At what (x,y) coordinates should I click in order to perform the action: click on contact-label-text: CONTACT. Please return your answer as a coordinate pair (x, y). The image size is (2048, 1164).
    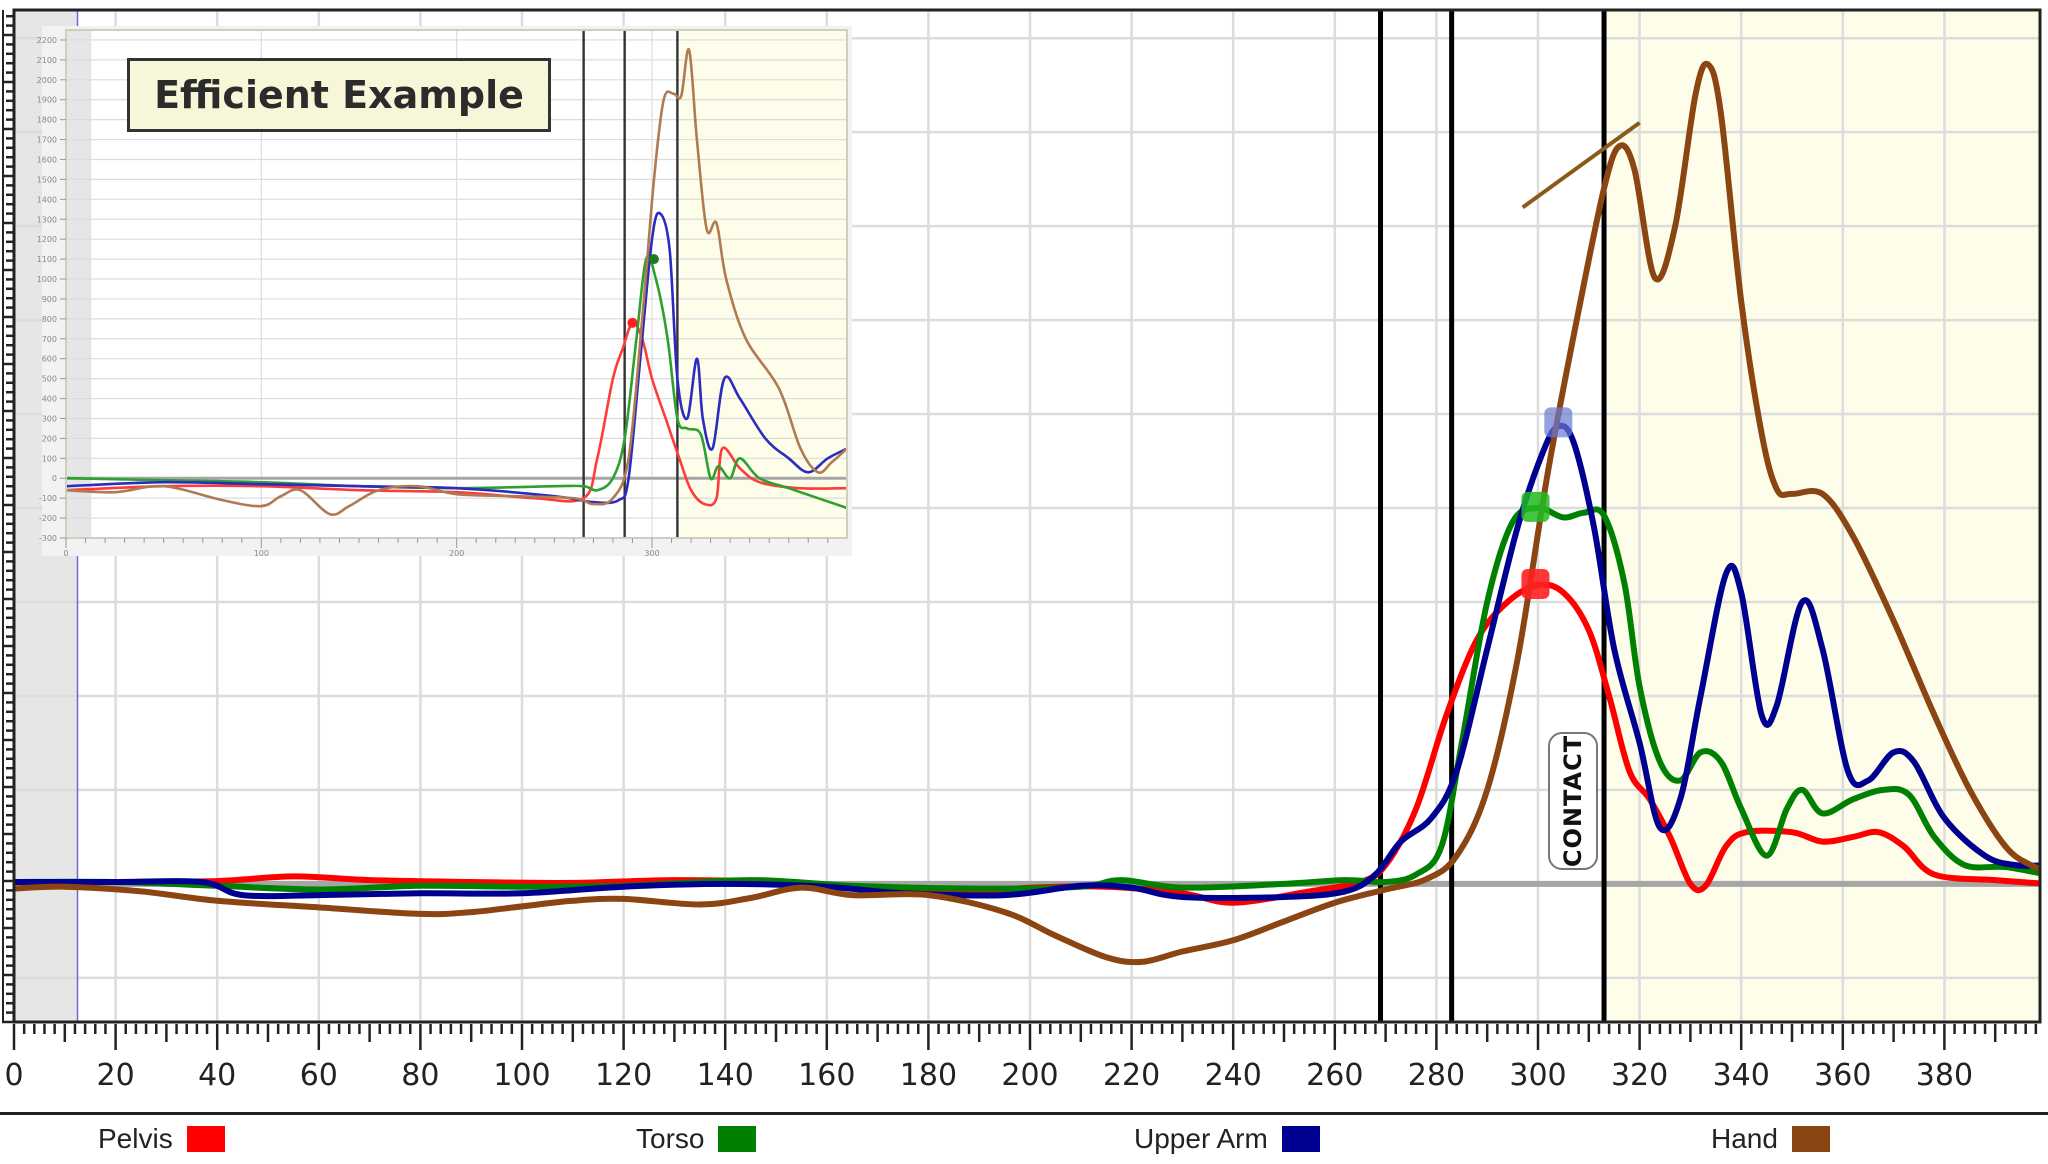
    Looking at the image, I should click on (1573, 801).